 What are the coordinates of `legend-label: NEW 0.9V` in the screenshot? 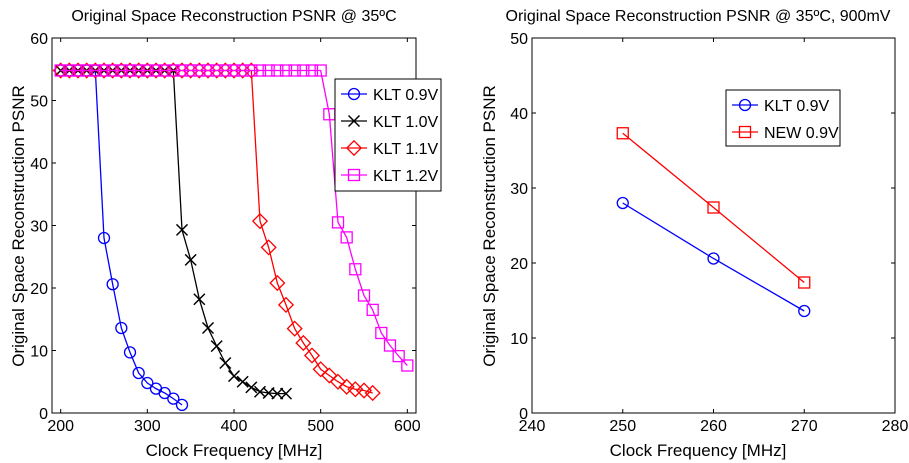 It's located at (801, 133).